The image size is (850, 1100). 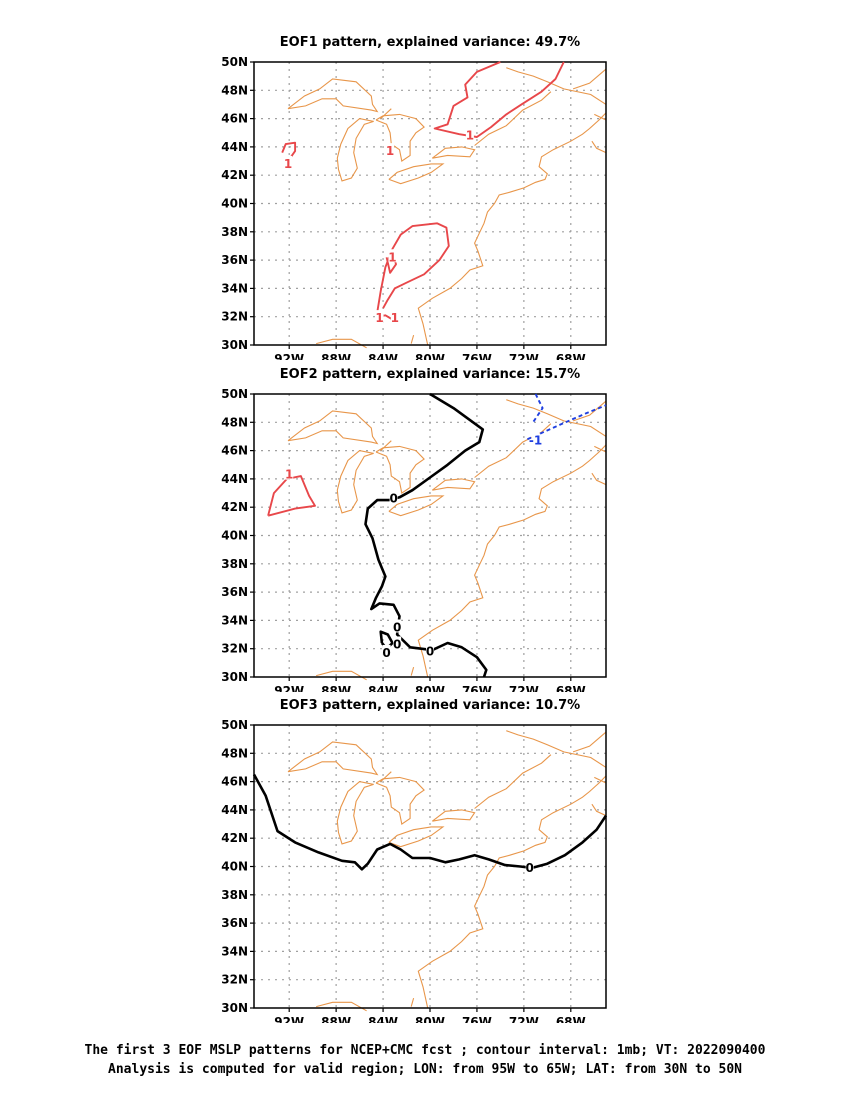 What do you see at coordinates (234, 649) in the screenshot?
I see `y-tick-label: 32N` at bounding box center [234, 649].